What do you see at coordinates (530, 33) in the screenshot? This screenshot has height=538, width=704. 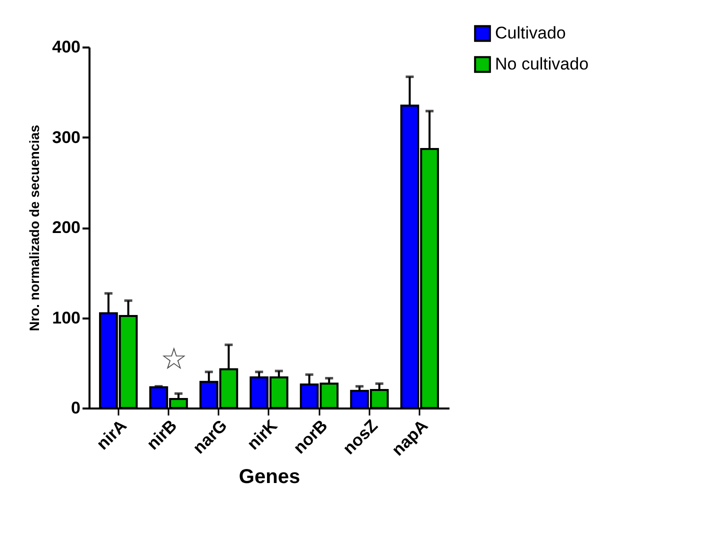 I see `legend-label: Cultivado` at bounding box center [530, 33].